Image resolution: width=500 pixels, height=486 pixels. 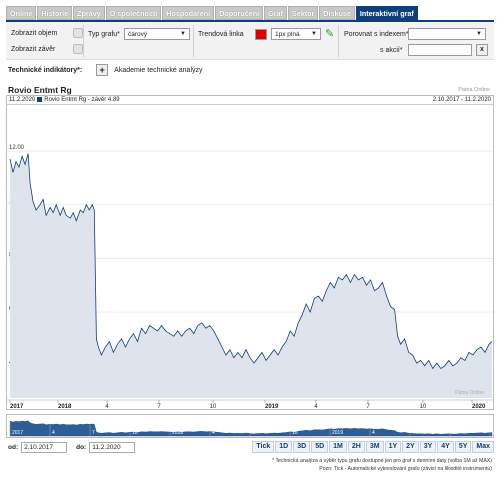 I want to click on clear-button: x, so click(x=482, y=50).